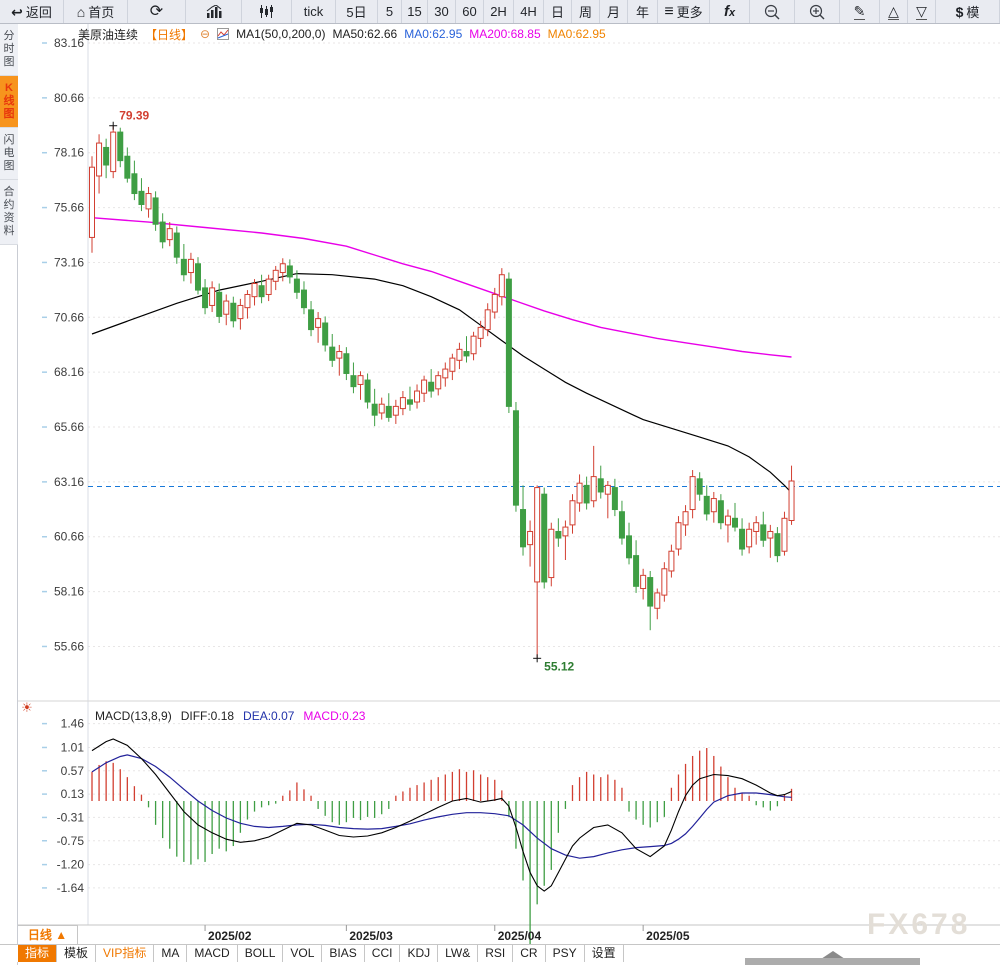  What do you see at coordinates (69, 372) in the screenshot?
I see `svg-text: 68.16` at bounding box center [69, 372].